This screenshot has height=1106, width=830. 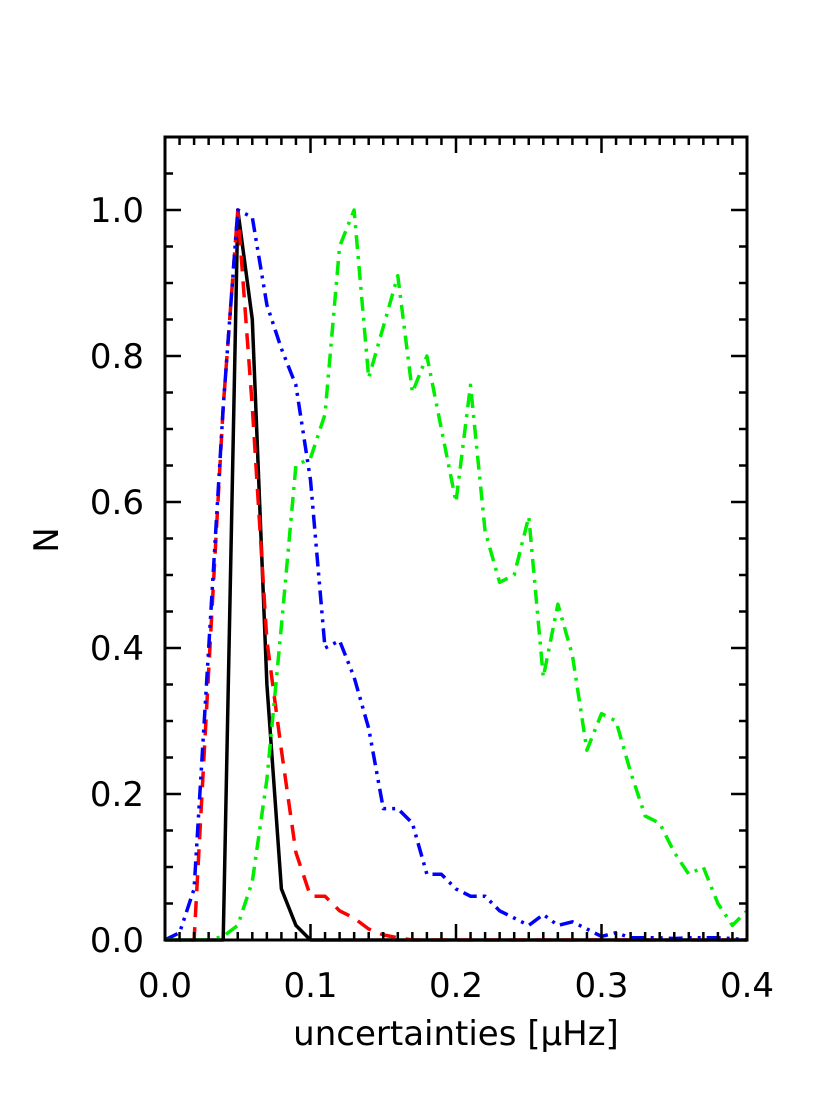 What do you see at coordinates (117, 503) in the screenshot?
I see `y-tick-label: 0.6` at bounding box center [117, 503].